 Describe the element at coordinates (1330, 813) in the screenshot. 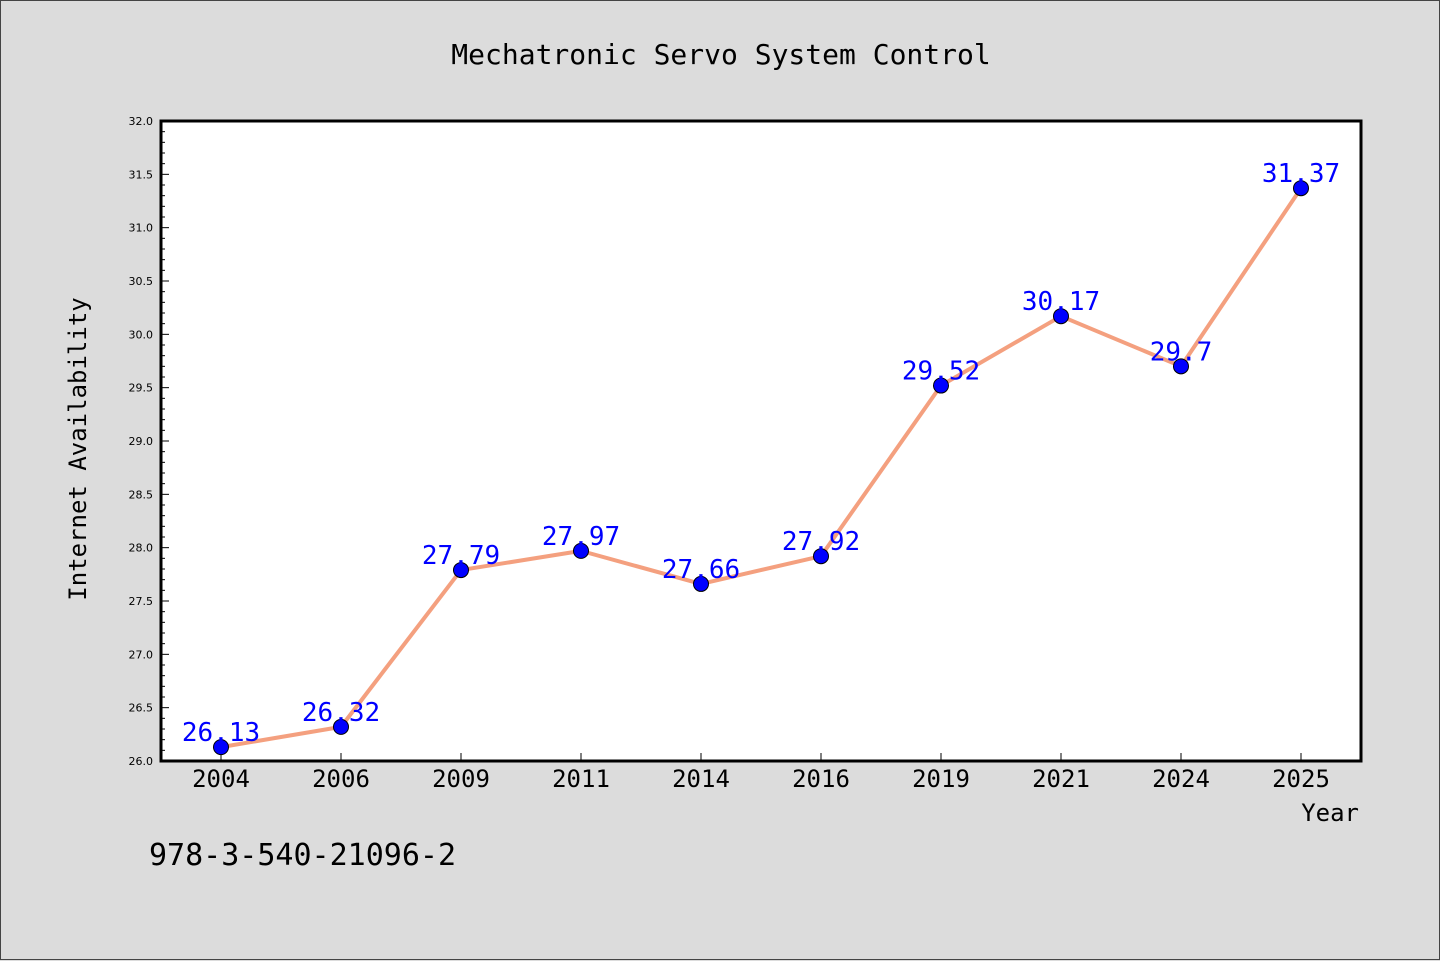

I see `x-axis-label: Year` at that location.